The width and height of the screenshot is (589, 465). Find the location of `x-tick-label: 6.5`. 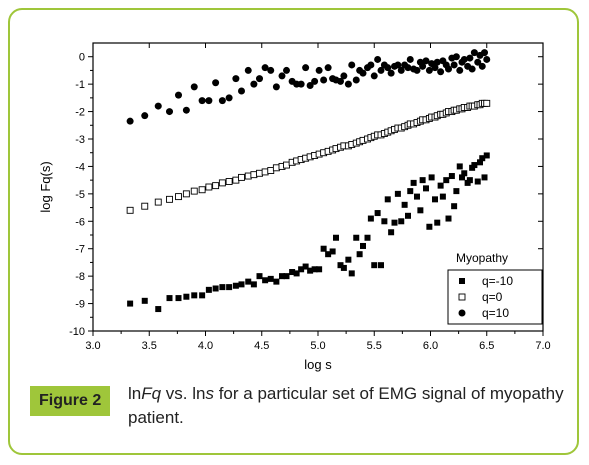

x-tick-label: 6.5 is located at coordinates (486, 346).